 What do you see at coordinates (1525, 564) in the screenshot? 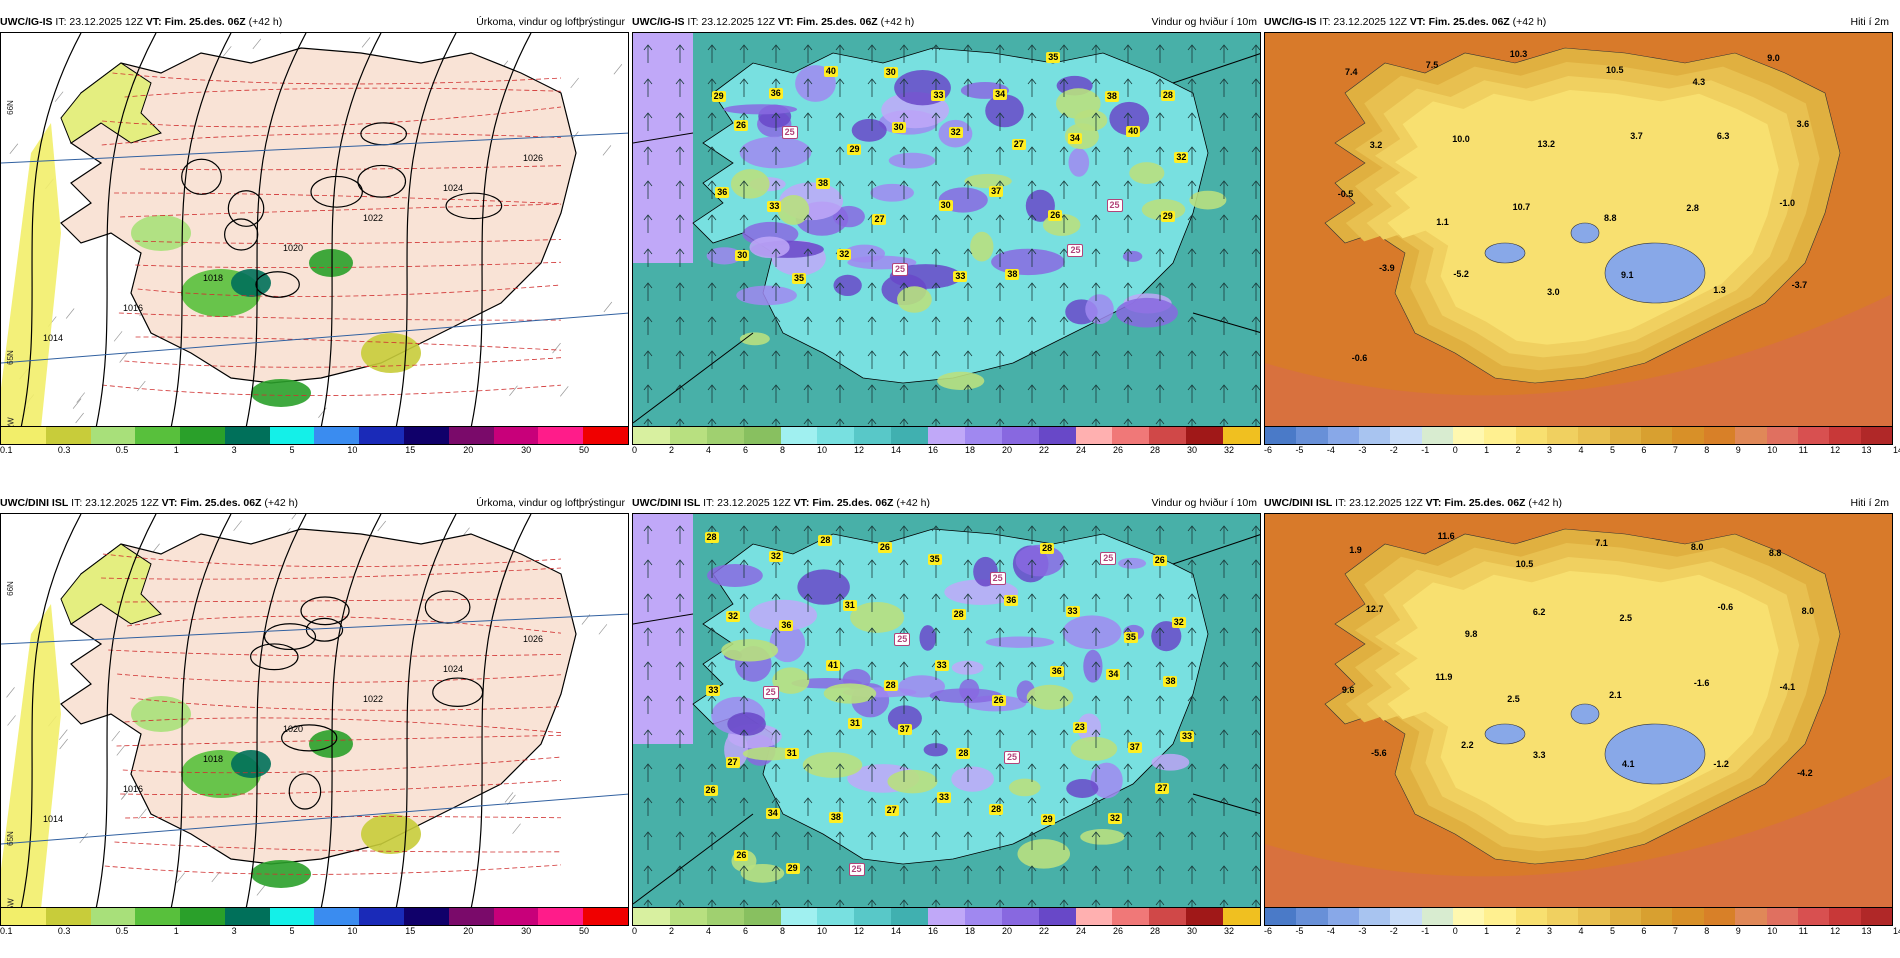
I see `temperature-label: 10.5` at bounding box center [1525, 564].